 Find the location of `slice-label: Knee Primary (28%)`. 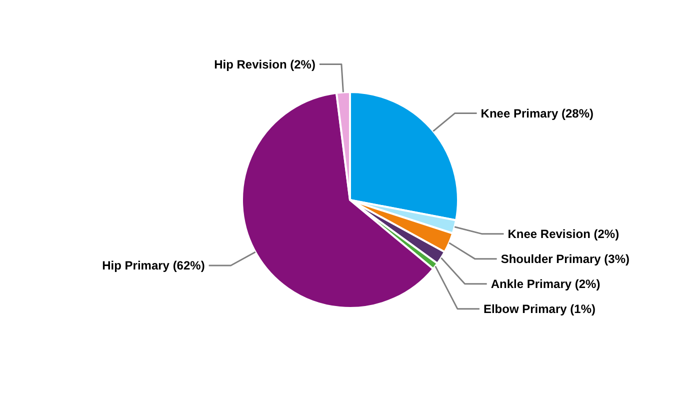

slice-label: Knee Primary (28%) is located at coordinates (537, 113).